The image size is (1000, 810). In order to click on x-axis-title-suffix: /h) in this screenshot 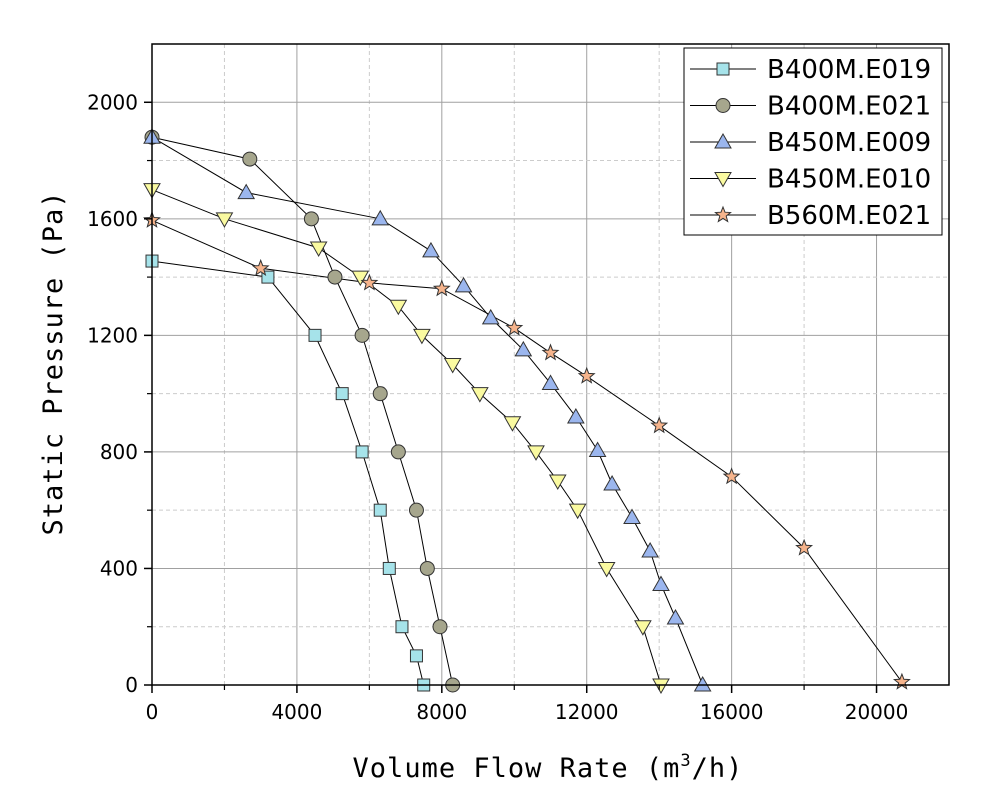, I will do `click(718, 768)`.